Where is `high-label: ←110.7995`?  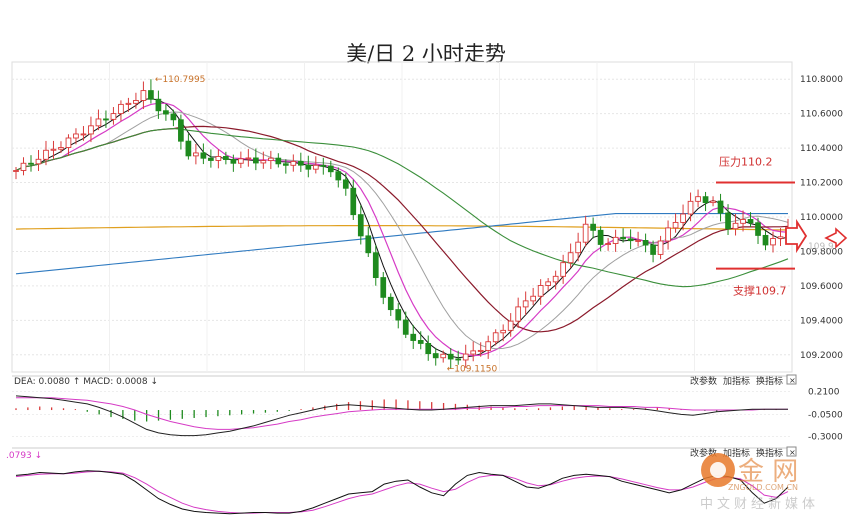
high-label: ←110.7995 is located at coordinates (180, 80).